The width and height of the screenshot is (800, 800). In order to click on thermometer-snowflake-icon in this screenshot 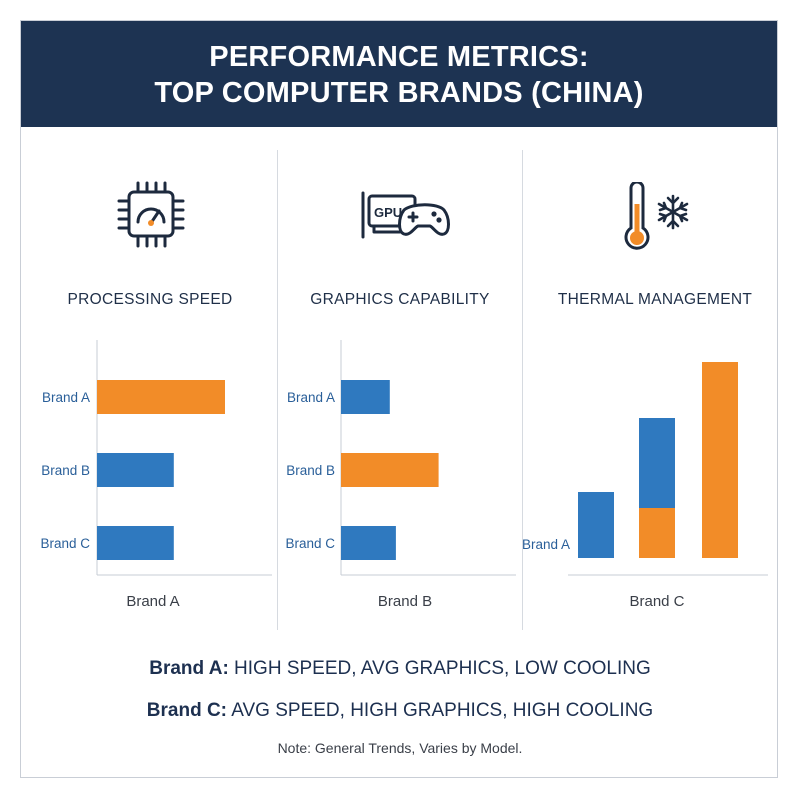, I will do `click(656, 216)`.